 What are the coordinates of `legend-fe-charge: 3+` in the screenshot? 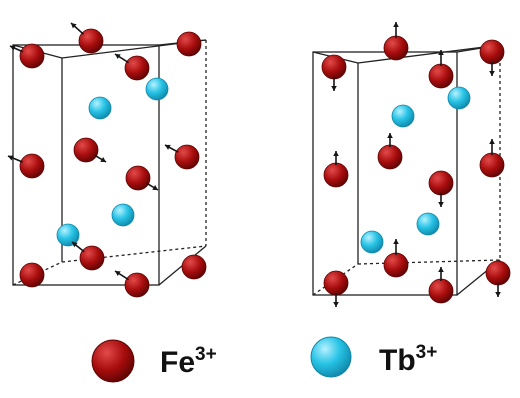 It's located at (206, 354).